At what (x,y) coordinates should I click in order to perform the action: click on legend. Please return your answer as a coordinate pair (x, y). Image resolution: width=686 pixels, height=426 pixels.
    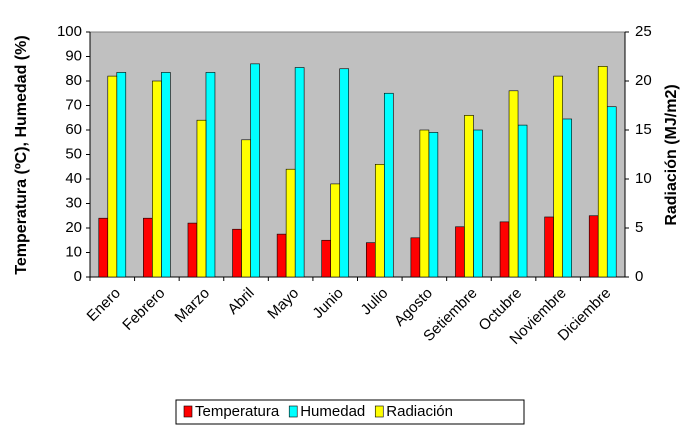
    Looking at the image, I should click on (350, 412).